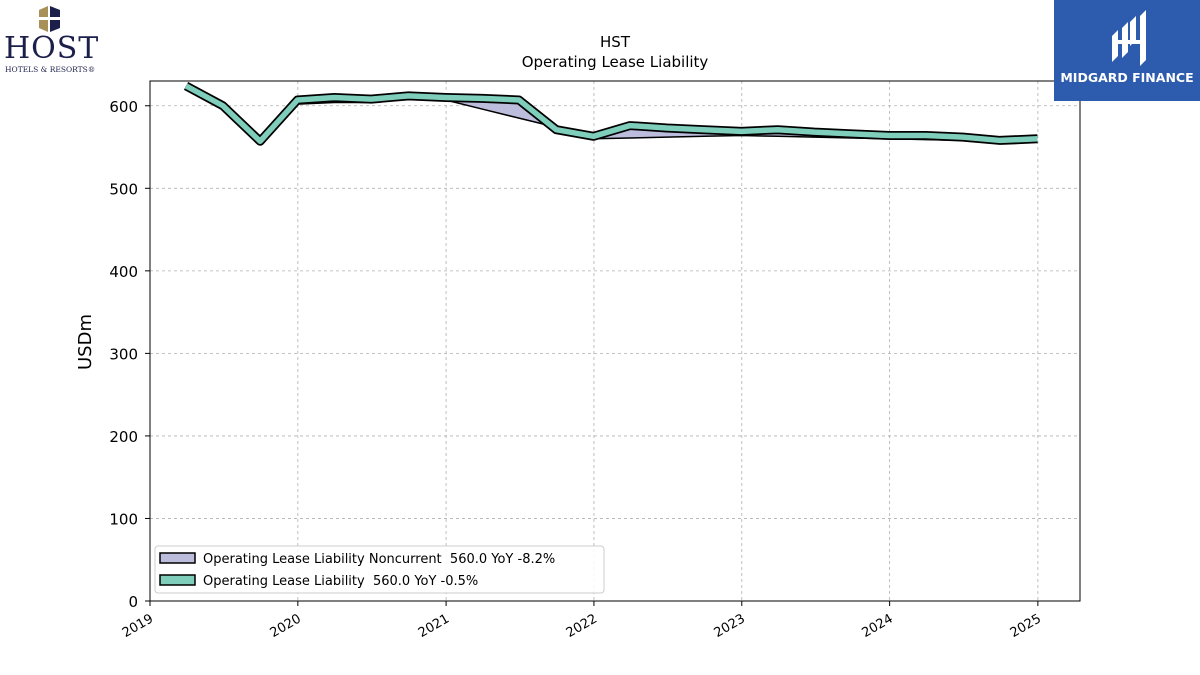 The width and height of the screenshot is (1200, 675). Describe the element at coordinates (615, 42) in the screenshot. I see `chart-title: HST` at that location.